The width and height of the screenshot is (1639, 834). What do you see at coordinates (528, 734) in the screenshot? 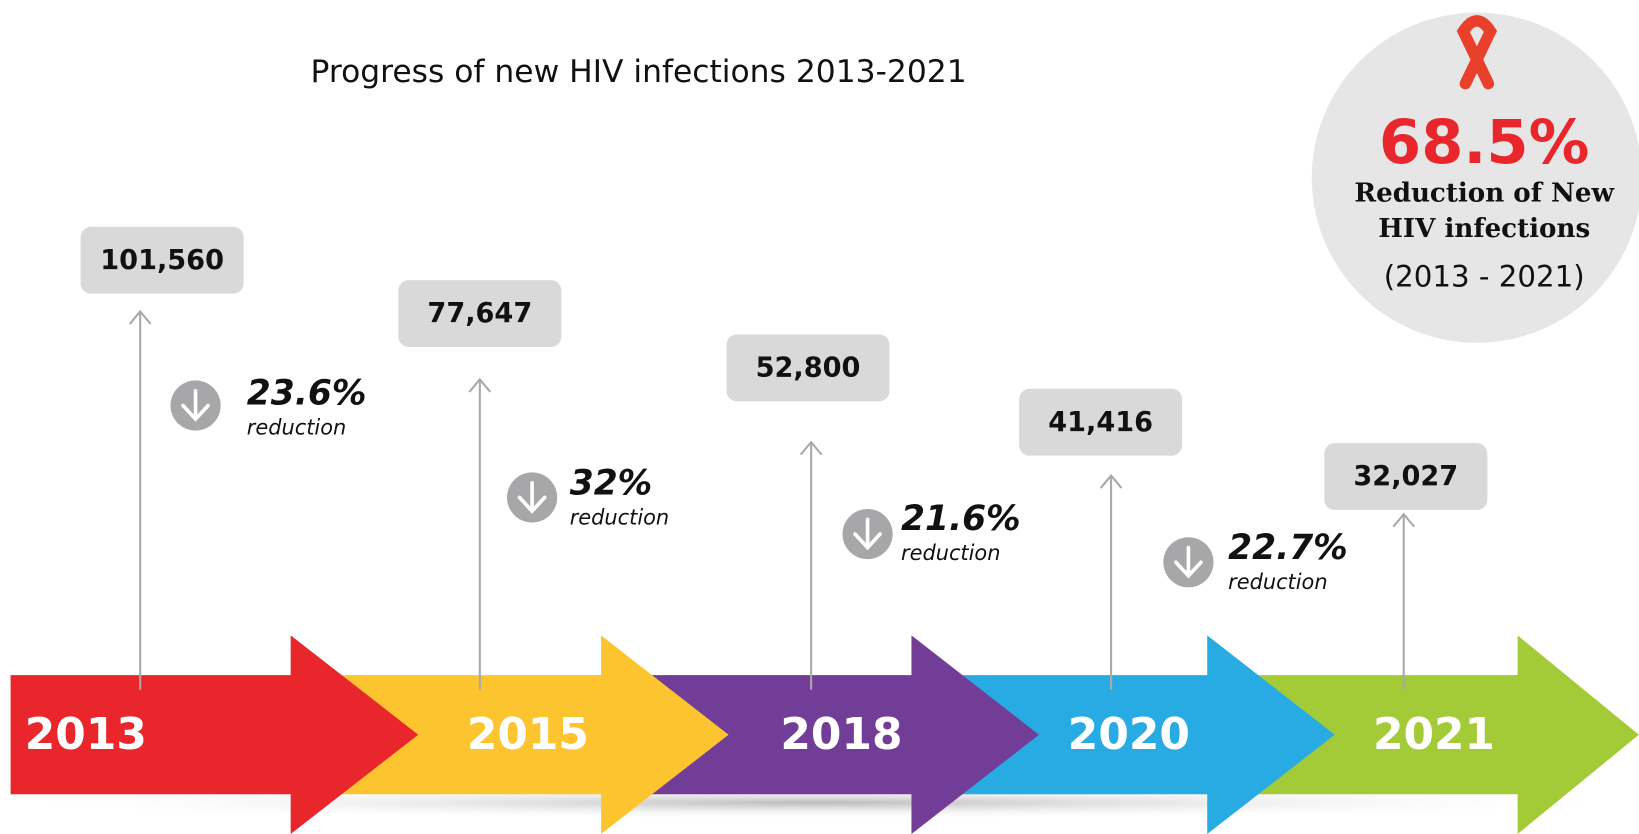
I see `year-label: 2015` at bounding box center [528, 734].